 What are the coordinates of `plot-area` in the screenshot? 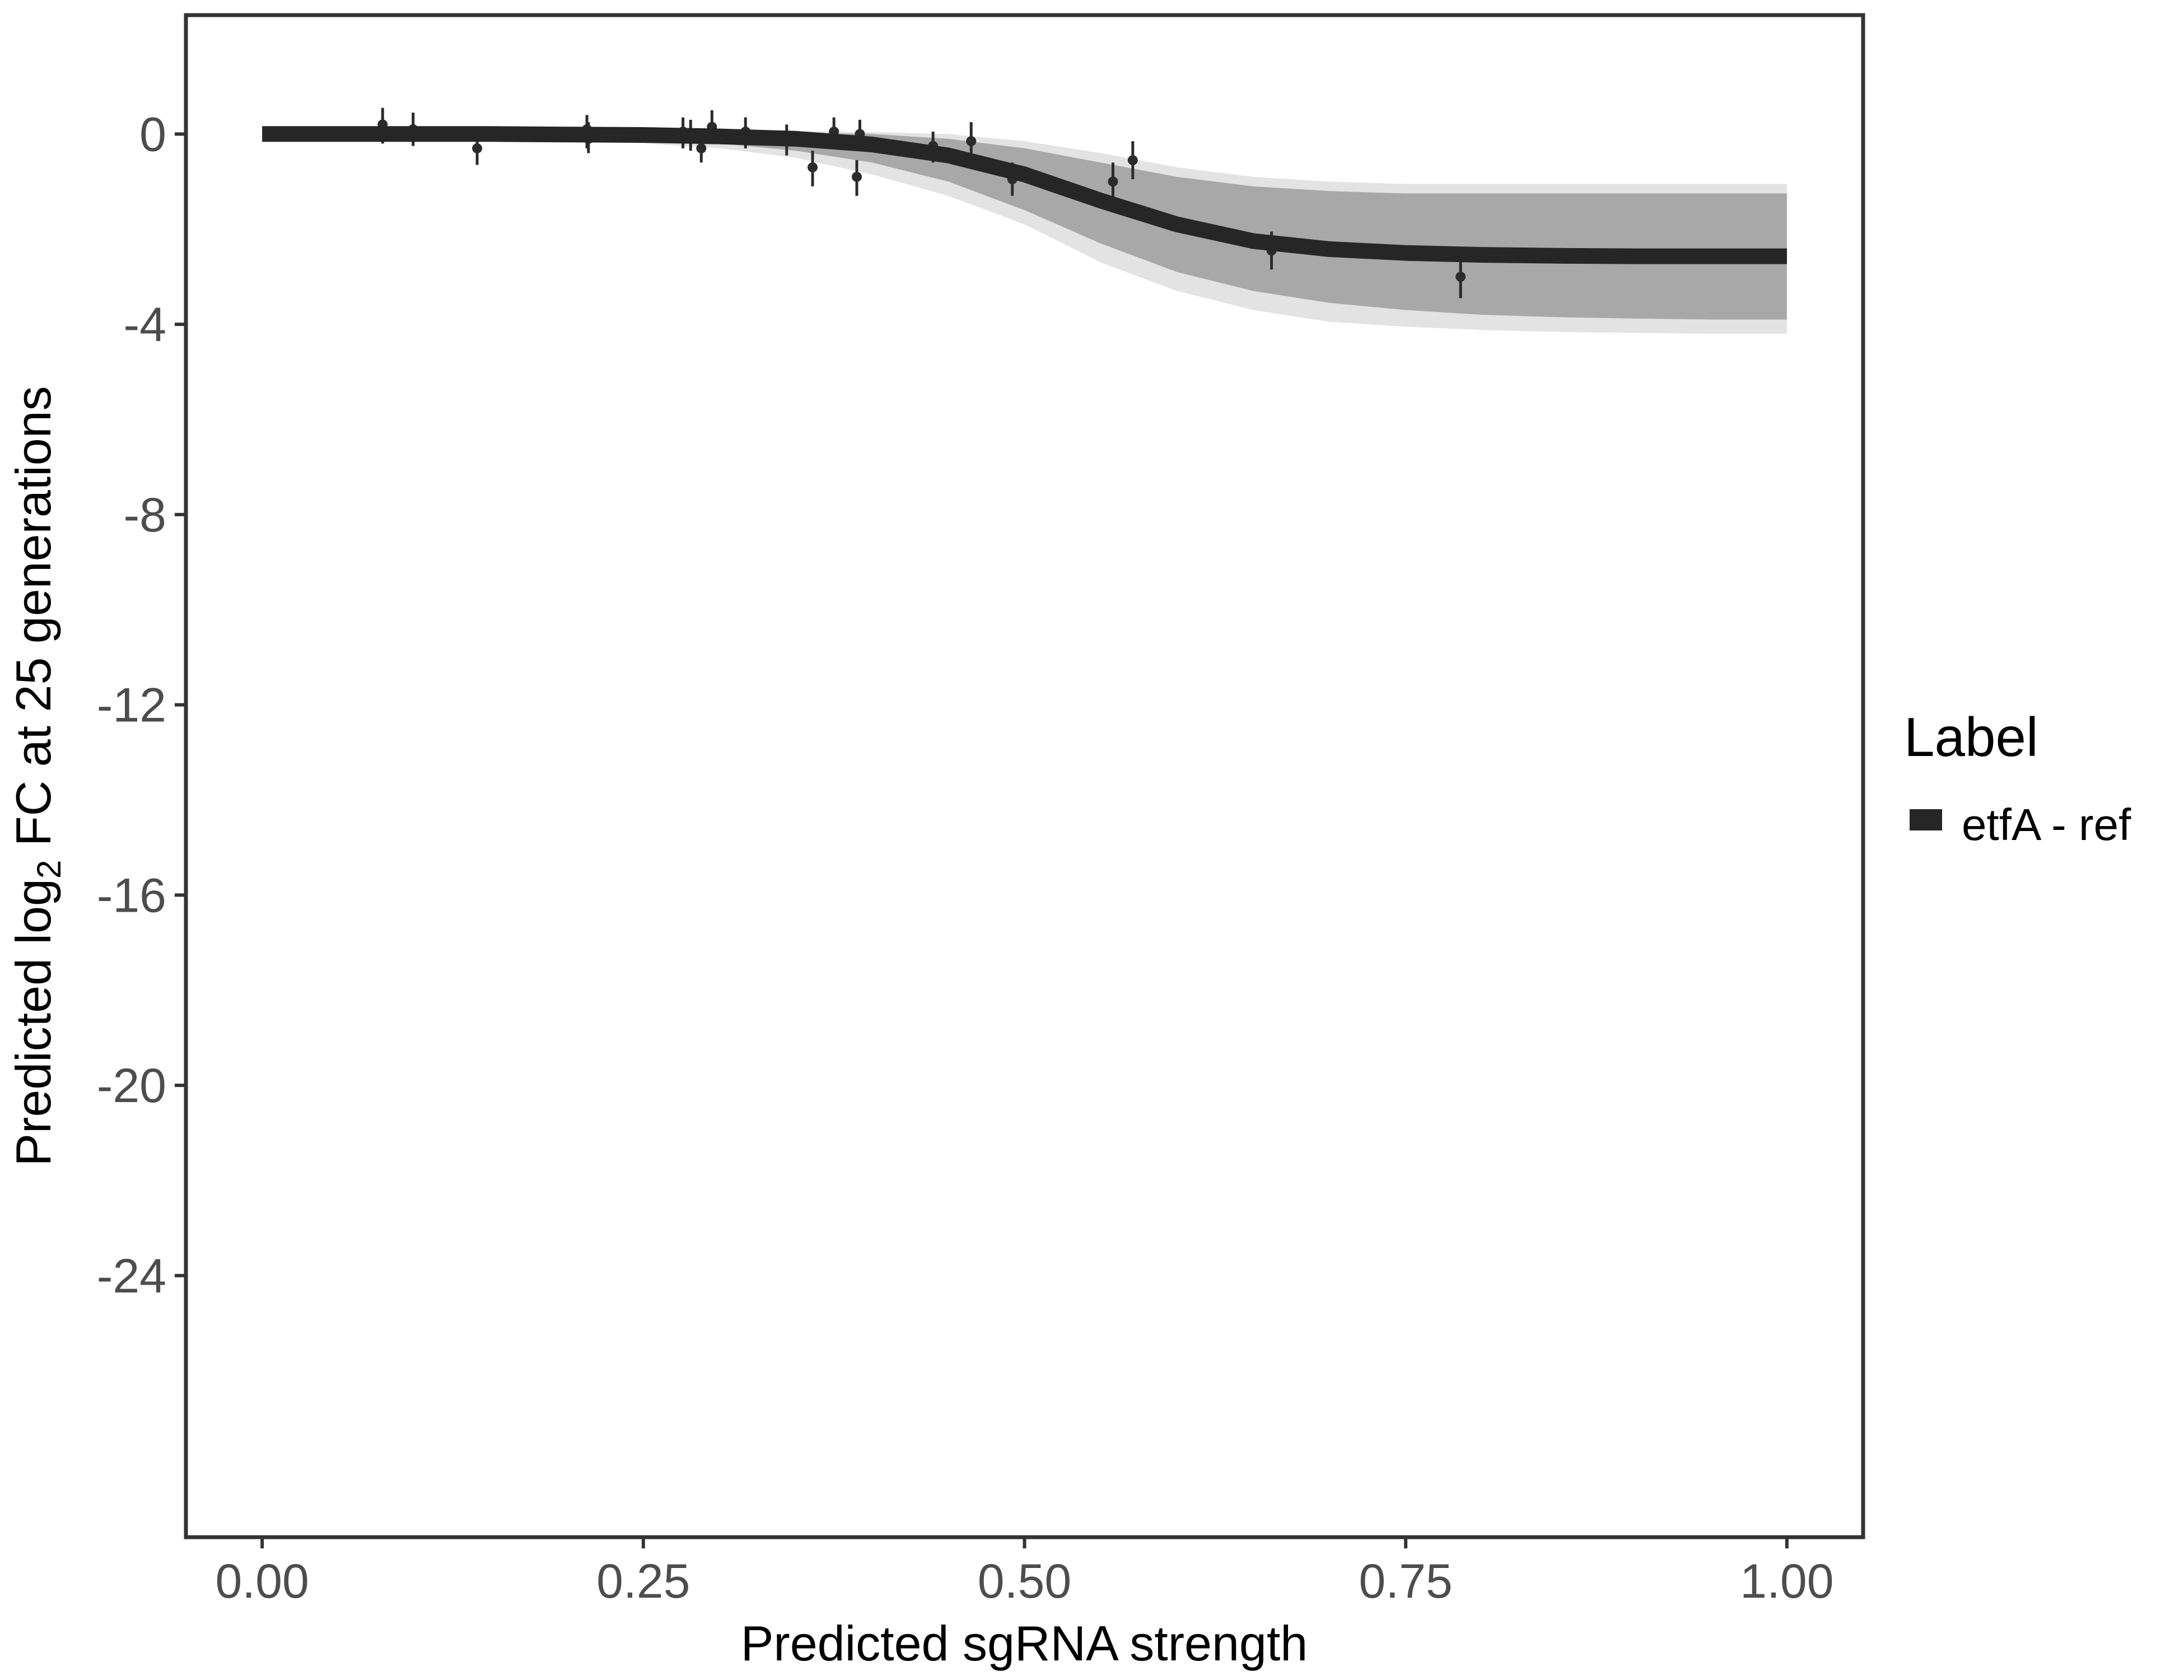 It's located at (1025, 221).